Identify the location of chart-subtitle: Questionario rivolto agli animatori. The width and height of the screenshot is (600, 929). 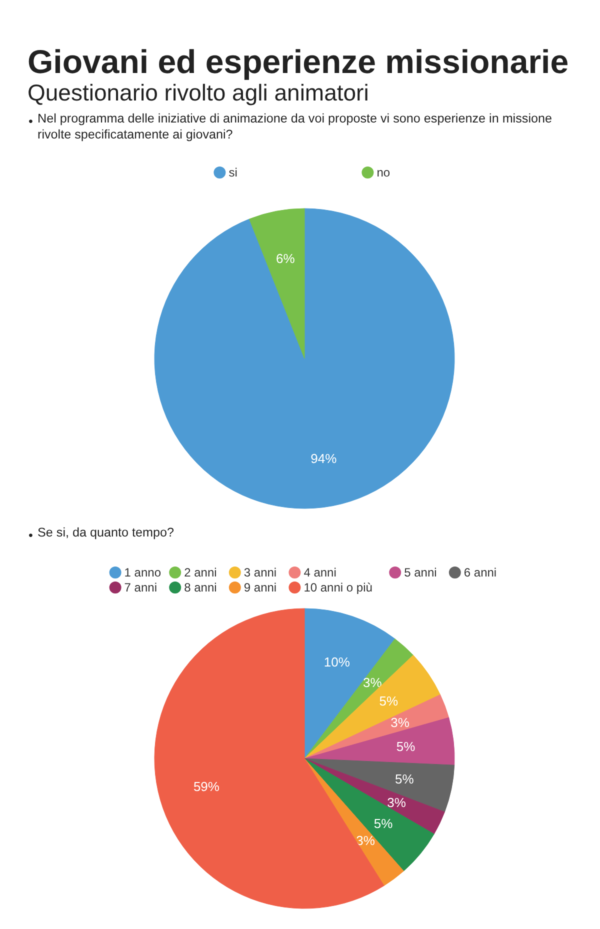
(198, 93).